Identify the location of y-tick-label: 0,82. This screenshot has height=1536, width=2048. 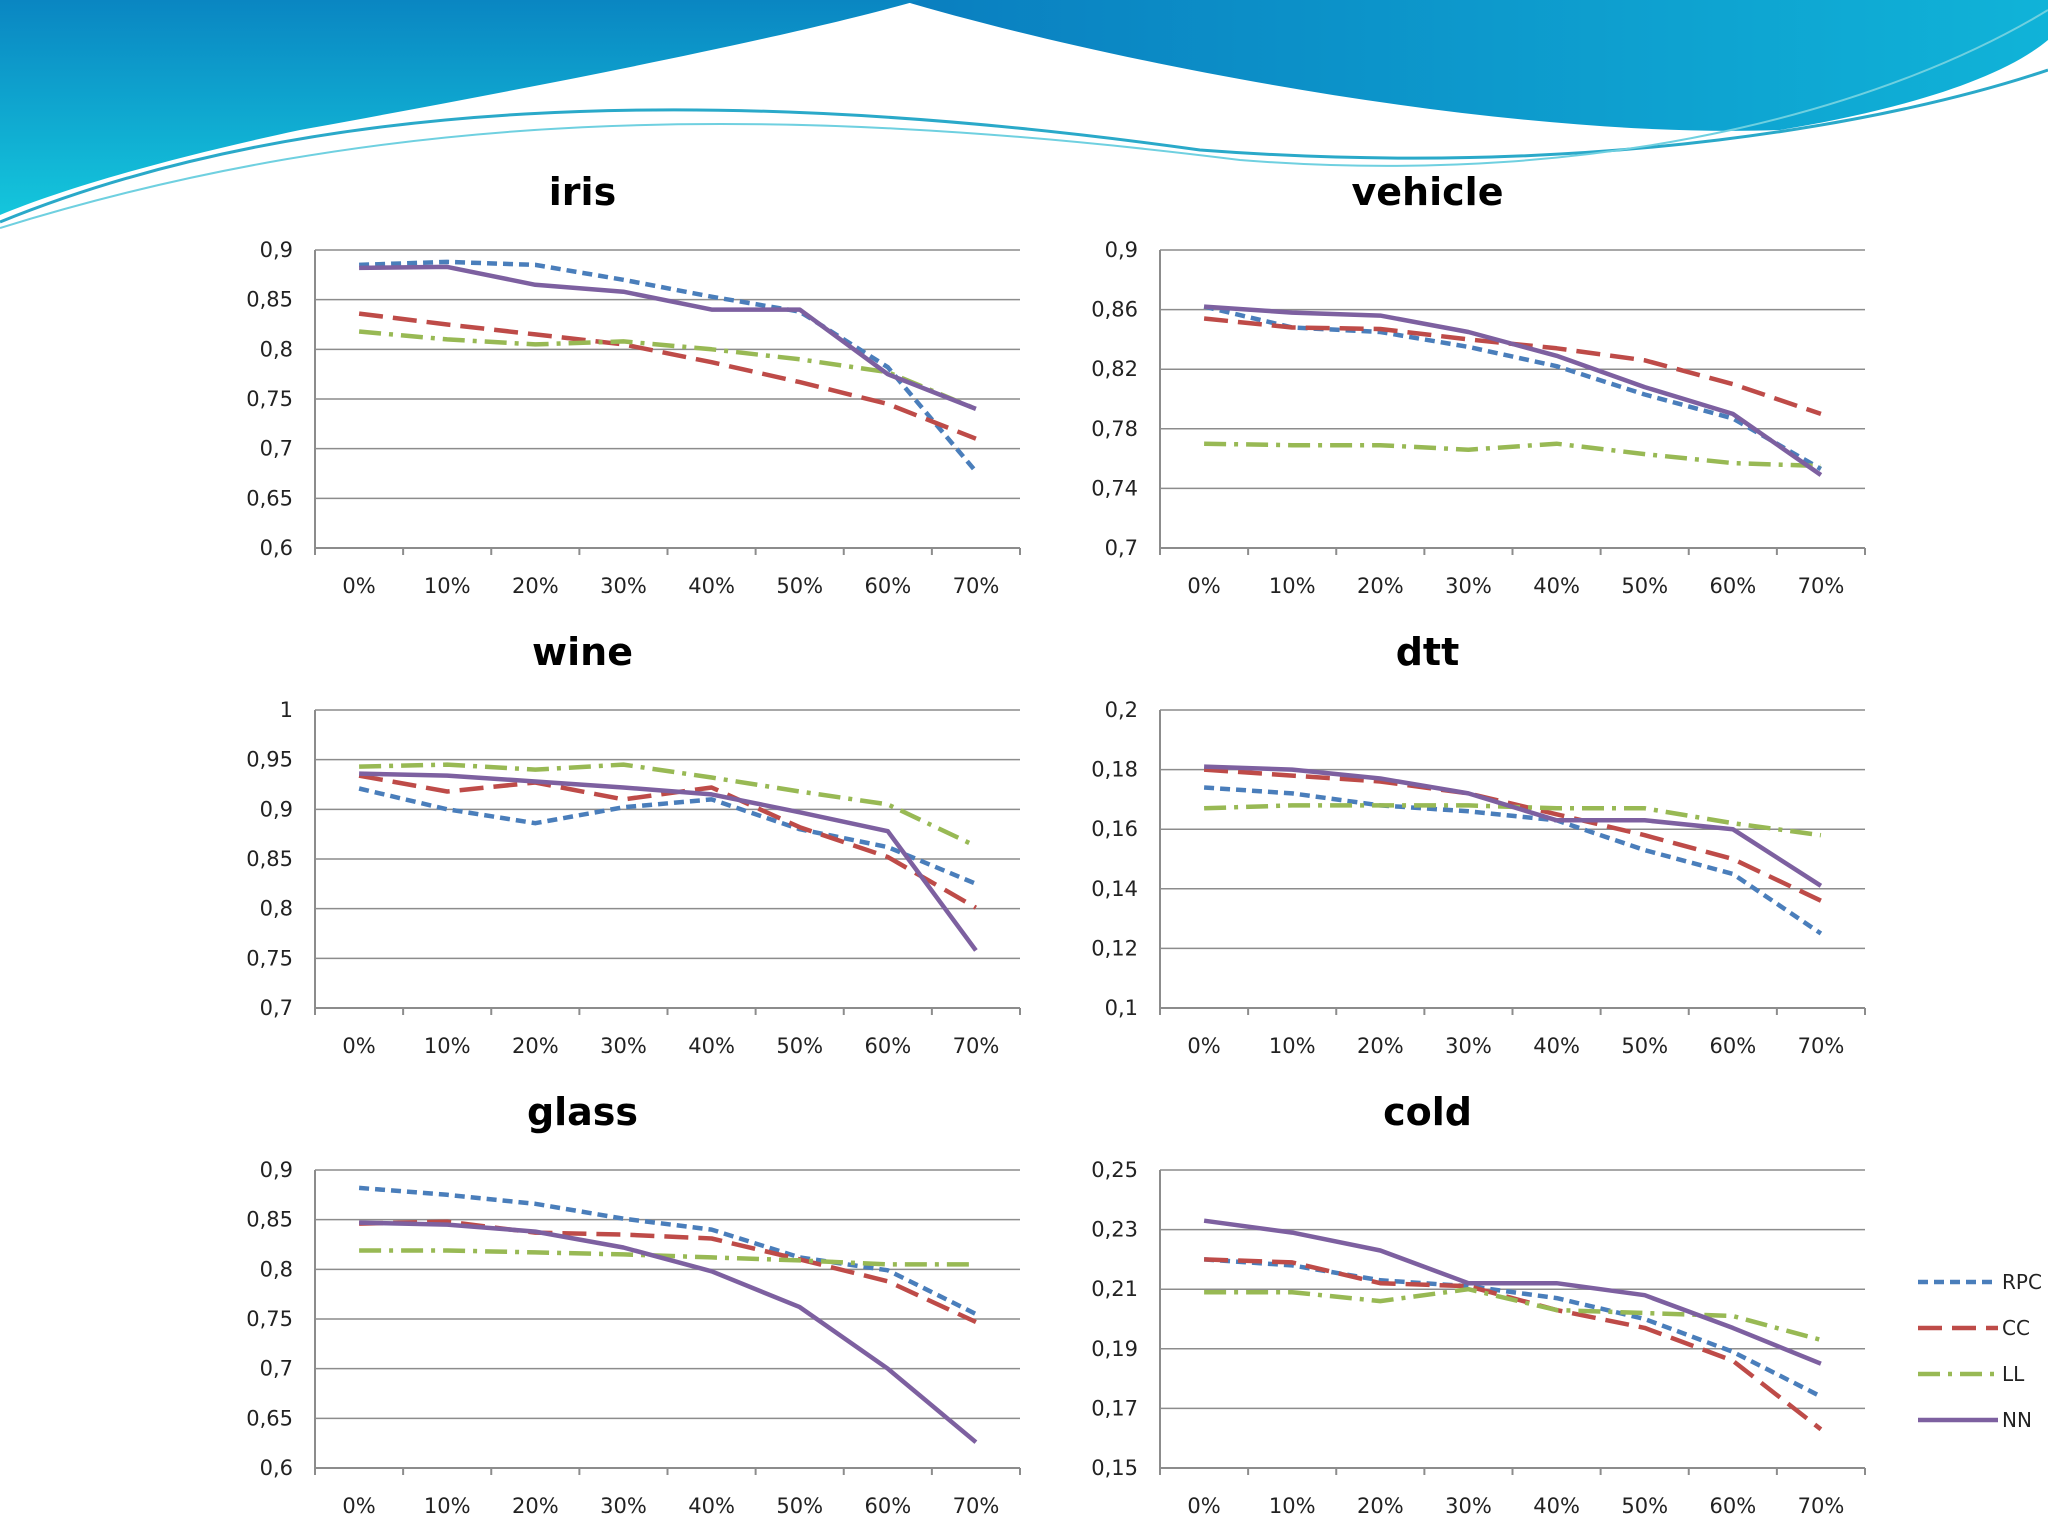
(1114, 369).